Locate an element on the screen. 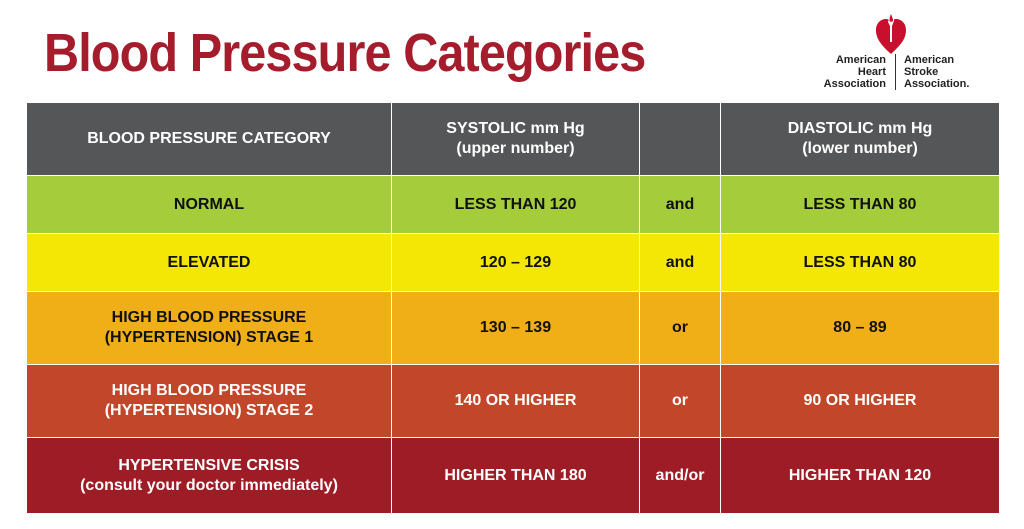 The image size is (1024, 529). systolic-cell: 130 – 139 is located at coordinates (515, 328).